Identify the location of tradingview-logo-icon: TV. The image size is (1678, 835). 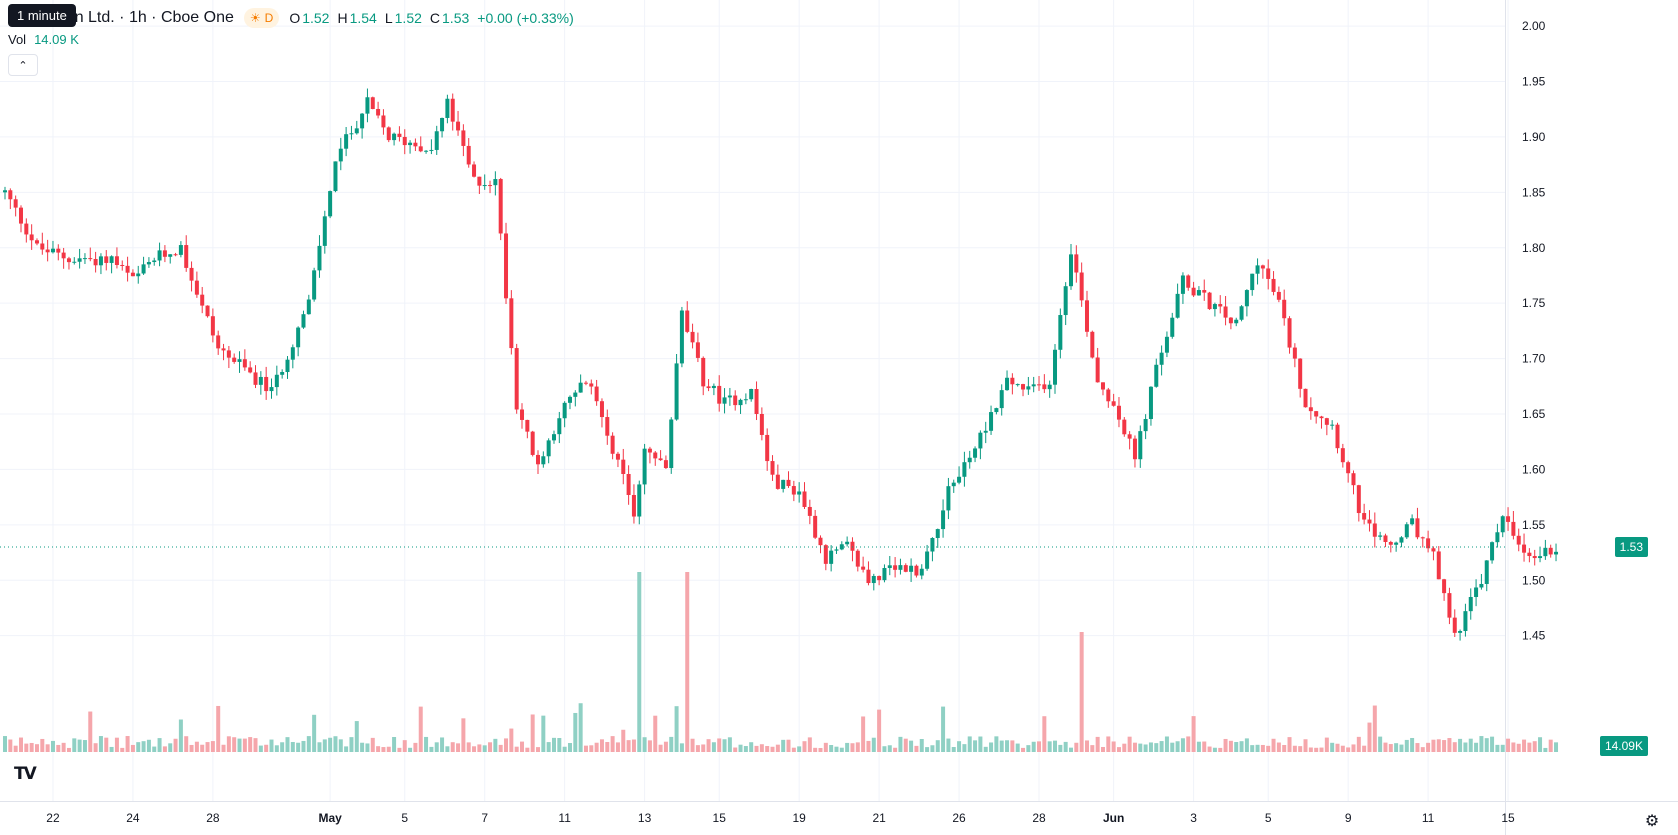
(25, 774).